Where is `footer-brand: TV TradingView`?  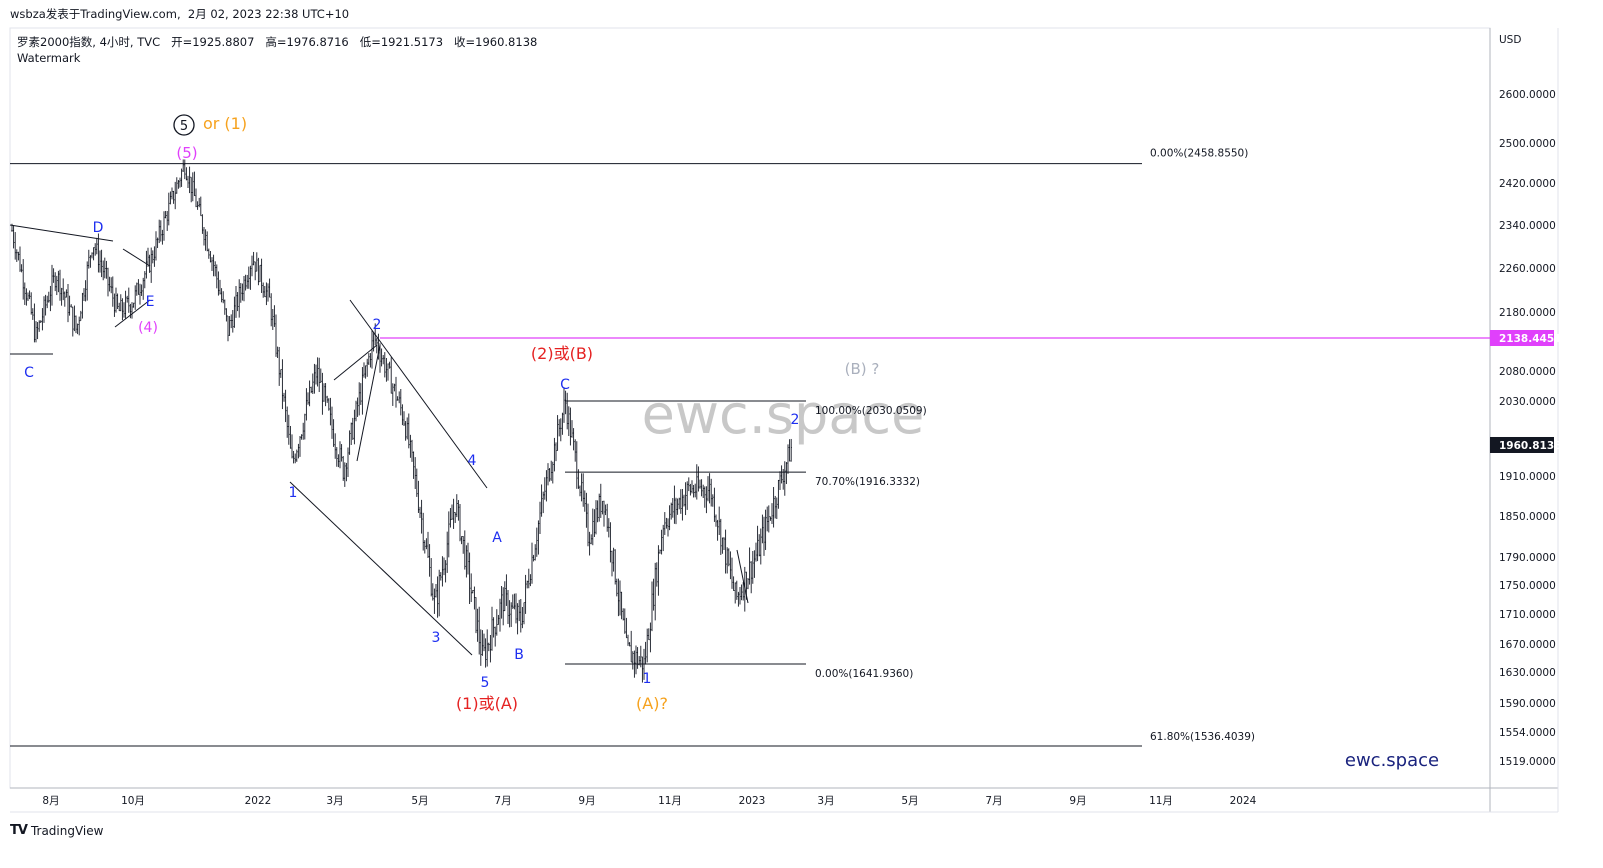
footer-brand: TV TradingView is located at coordinates (56, 830).